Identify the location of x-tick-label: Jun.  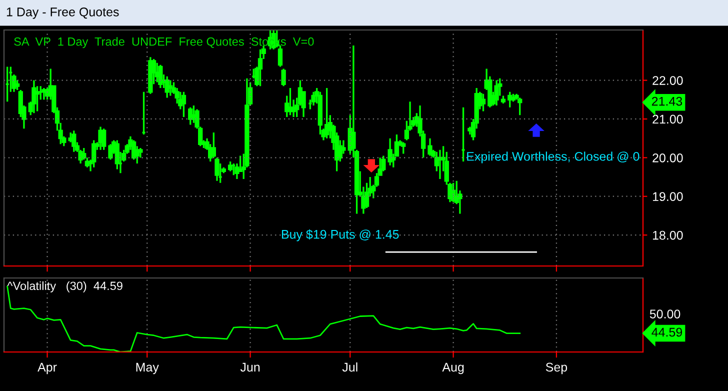
(250, 367).